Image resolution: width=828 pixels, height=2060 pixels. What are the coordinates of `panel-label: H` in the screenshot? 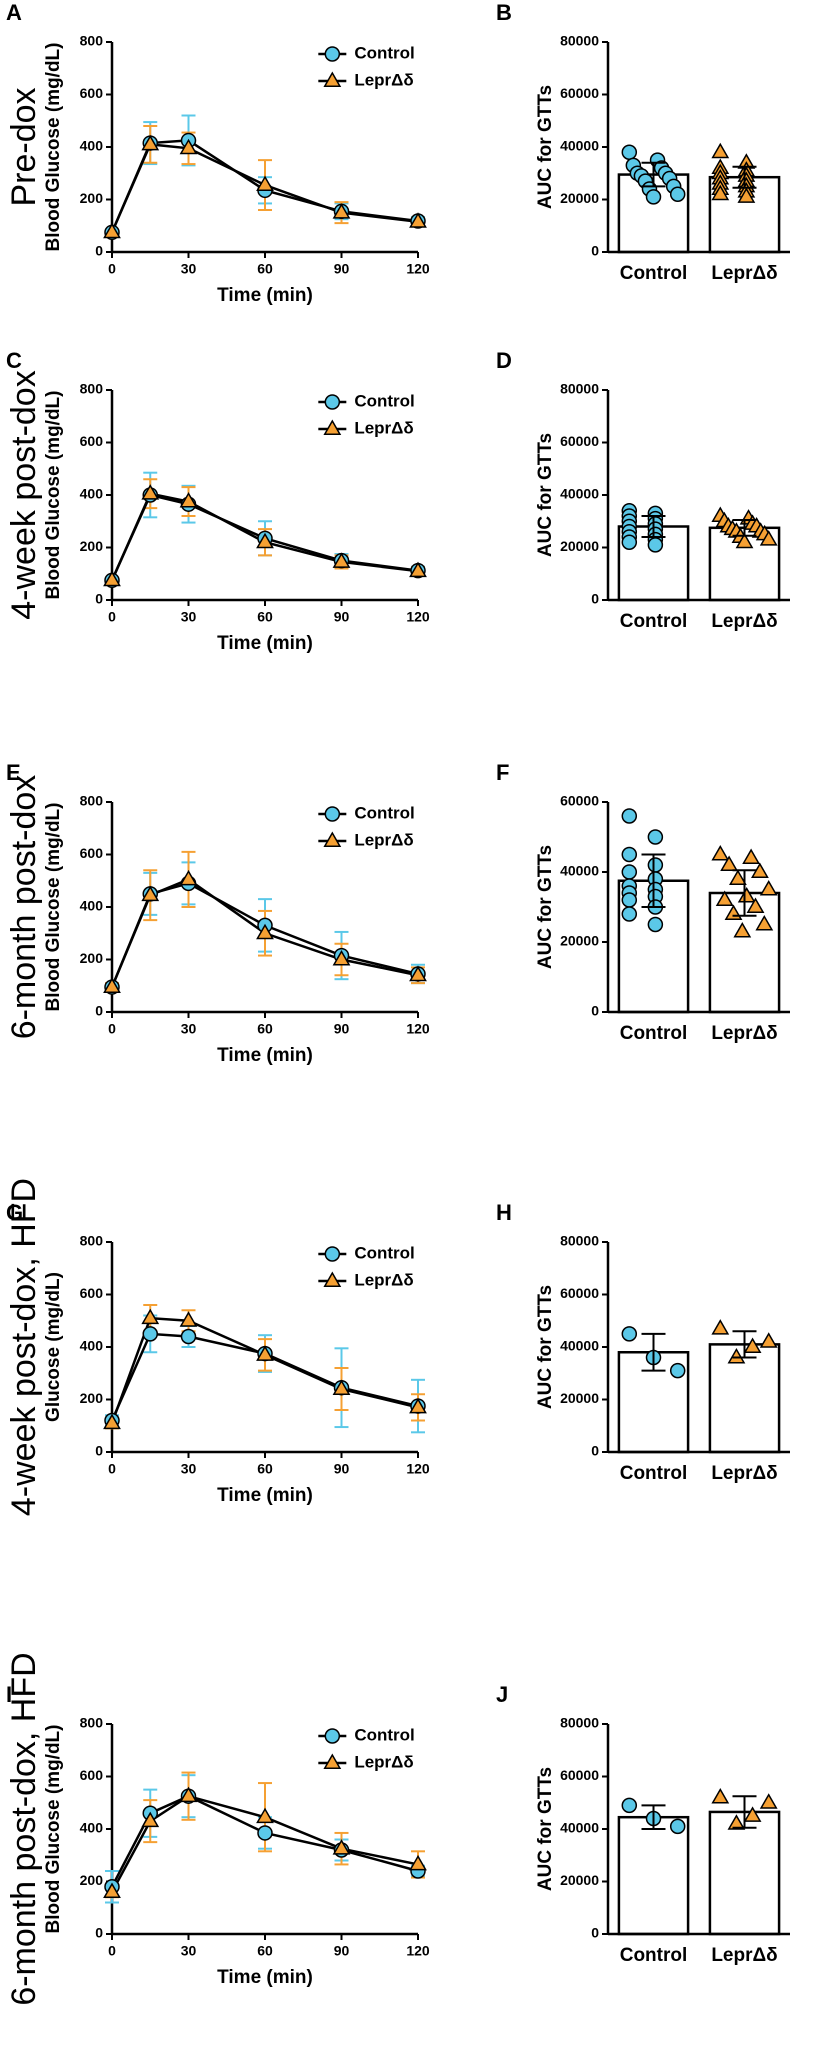 It's located at (504, 1212).